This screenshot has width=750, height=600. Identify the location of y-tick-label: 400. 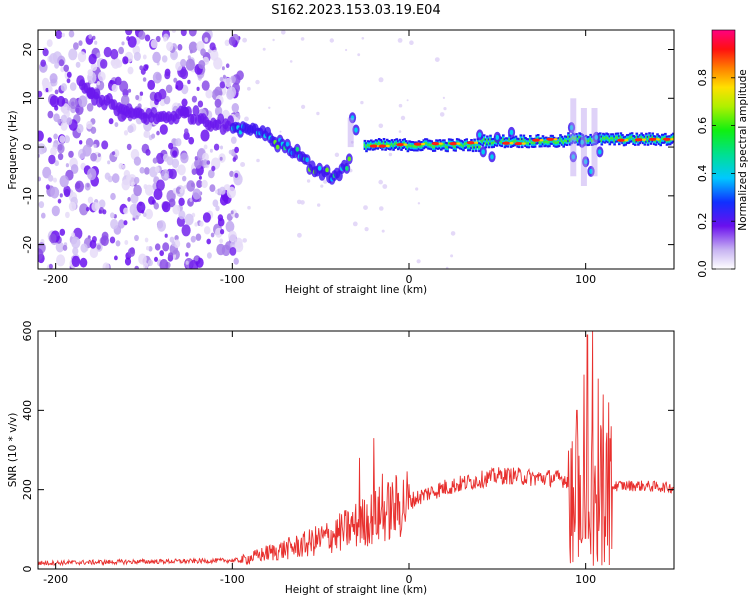
(27, 410).